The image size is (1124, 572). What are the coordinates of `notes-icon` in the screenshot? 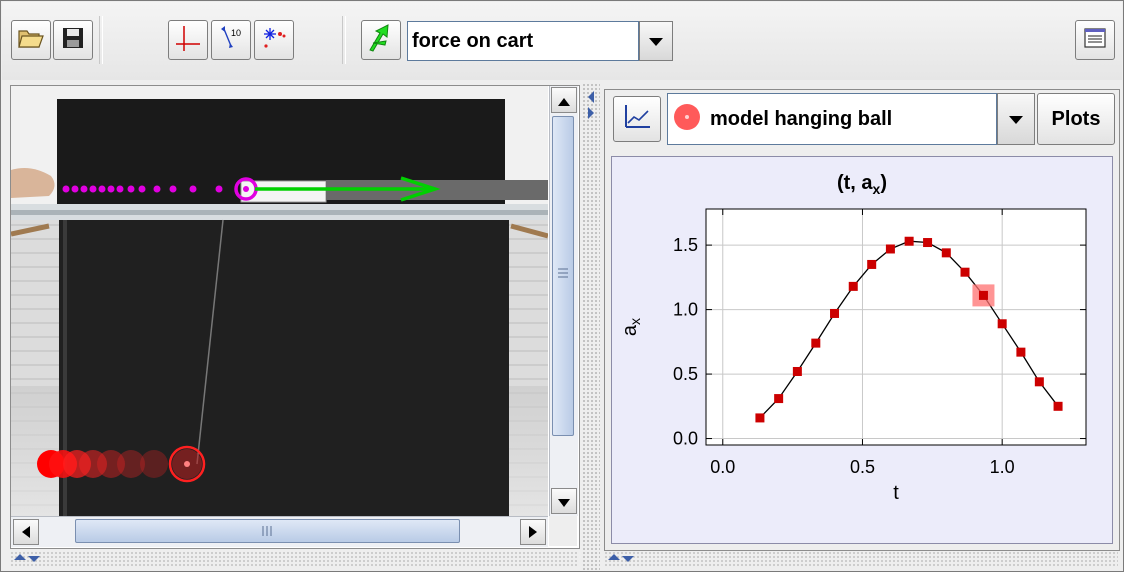 It's located at (1095, 40).